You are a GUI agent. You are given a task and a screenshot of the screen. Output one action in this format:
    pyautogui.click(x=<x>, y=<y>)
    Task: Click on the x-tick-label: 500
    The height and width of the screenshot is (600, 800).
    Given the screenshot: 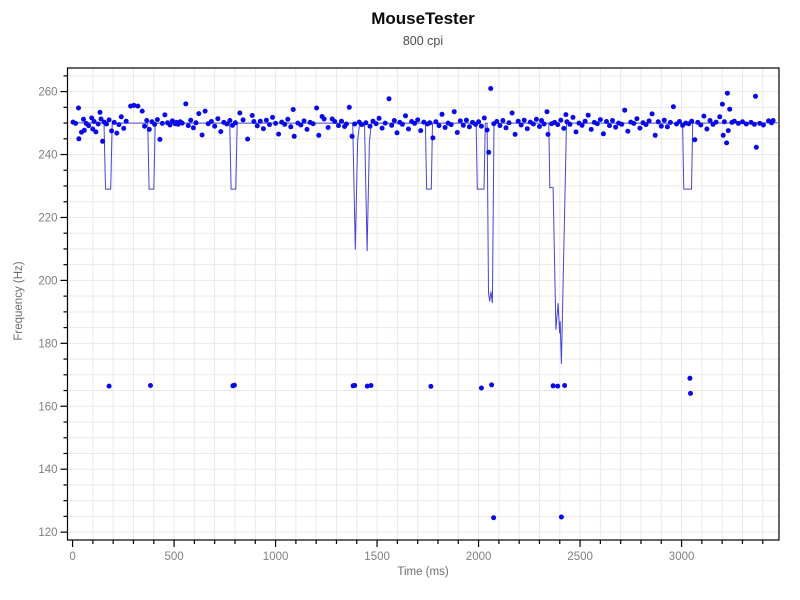 What is the action you would take?
    pyautogui.click(x=174, y=557)
    